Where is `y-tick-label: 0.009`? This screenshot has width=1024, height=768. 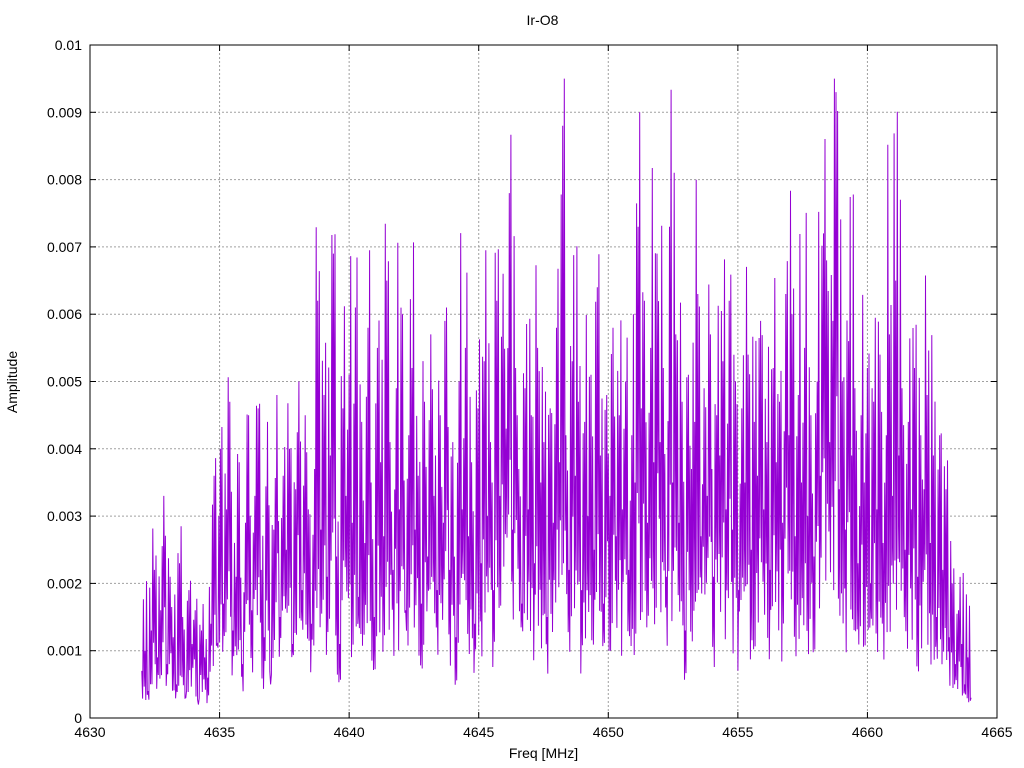
y-tick-label: 0.009 is located at coordinates (64, 112).